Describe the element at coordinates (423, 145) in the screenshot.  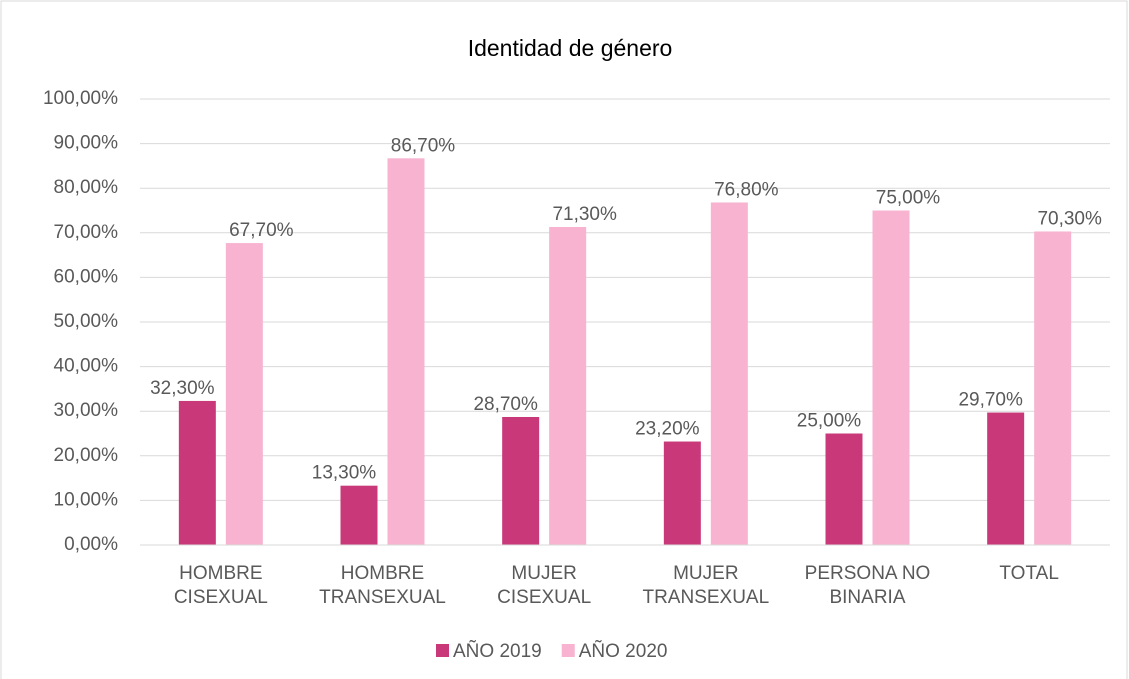
I see `data-label: 86,70%` at that location.